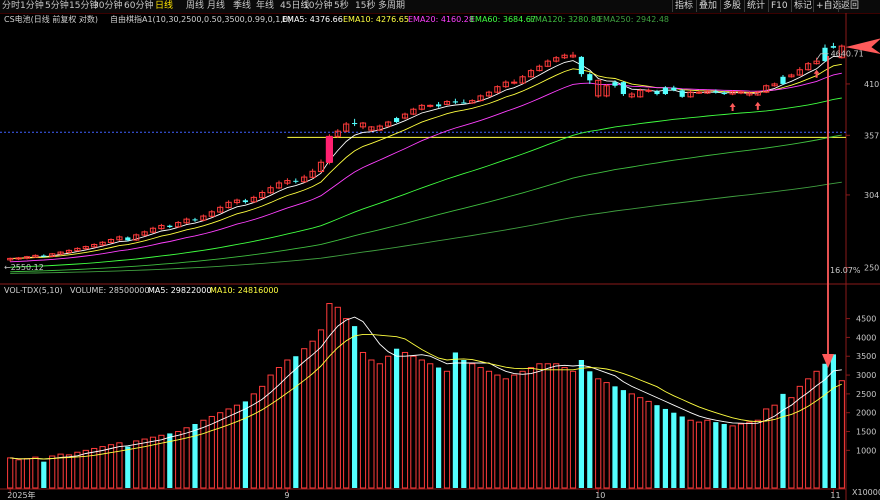 This screenshot has width=880, height=500. Describe the element at coordinates (866, 450) in the screenshot. I see `volume-tick-label: 1000` at that location.